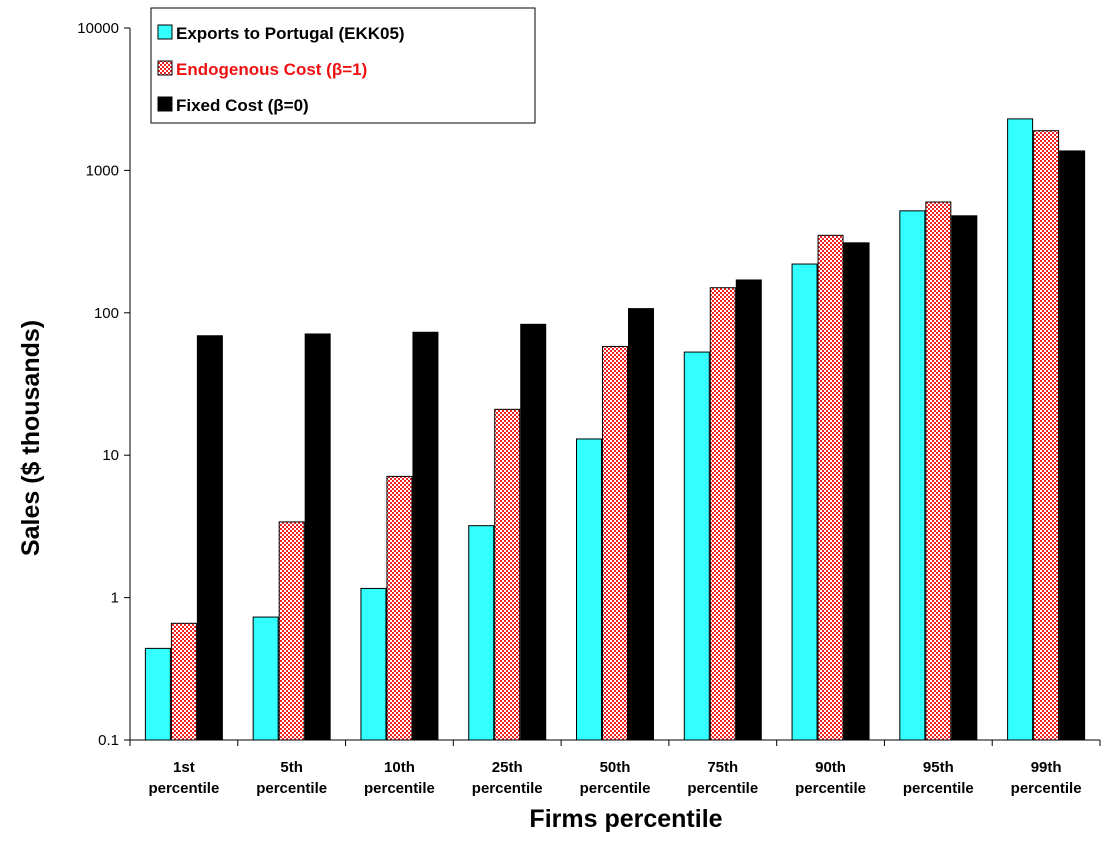 This screenshot has width=1111, height=860. I want to click on legend-box, so click(343, 65).